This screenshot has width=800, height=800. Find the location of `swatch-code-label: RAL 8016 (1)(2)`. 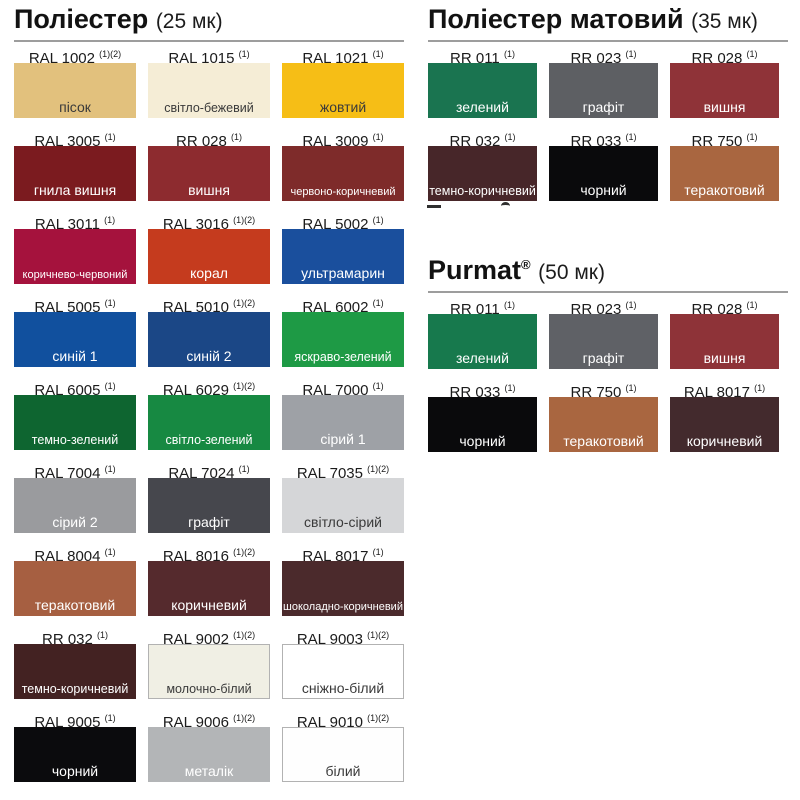

swatch-code-label: RAL 8016 (1)(2) is located at coordinates (209, 556).